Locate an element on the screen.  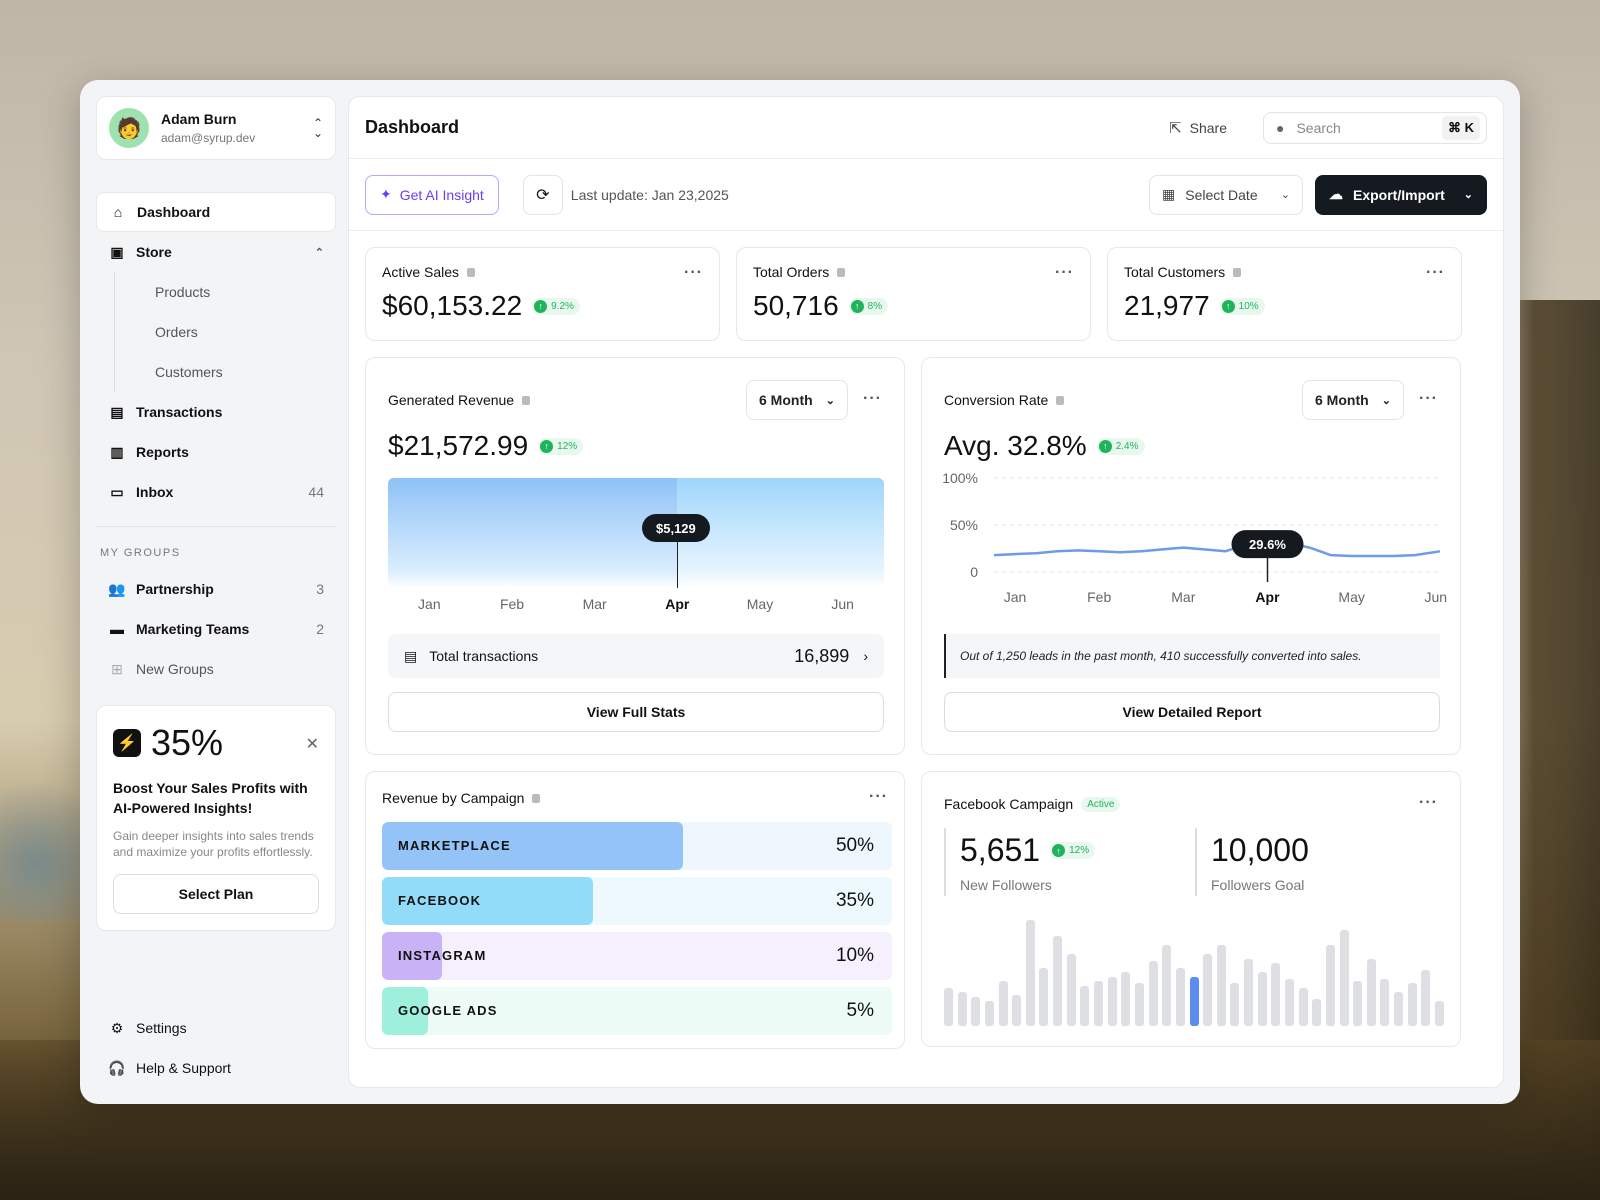
shortcut-badge: ⌘ K is located at coordinates (1461, 127).